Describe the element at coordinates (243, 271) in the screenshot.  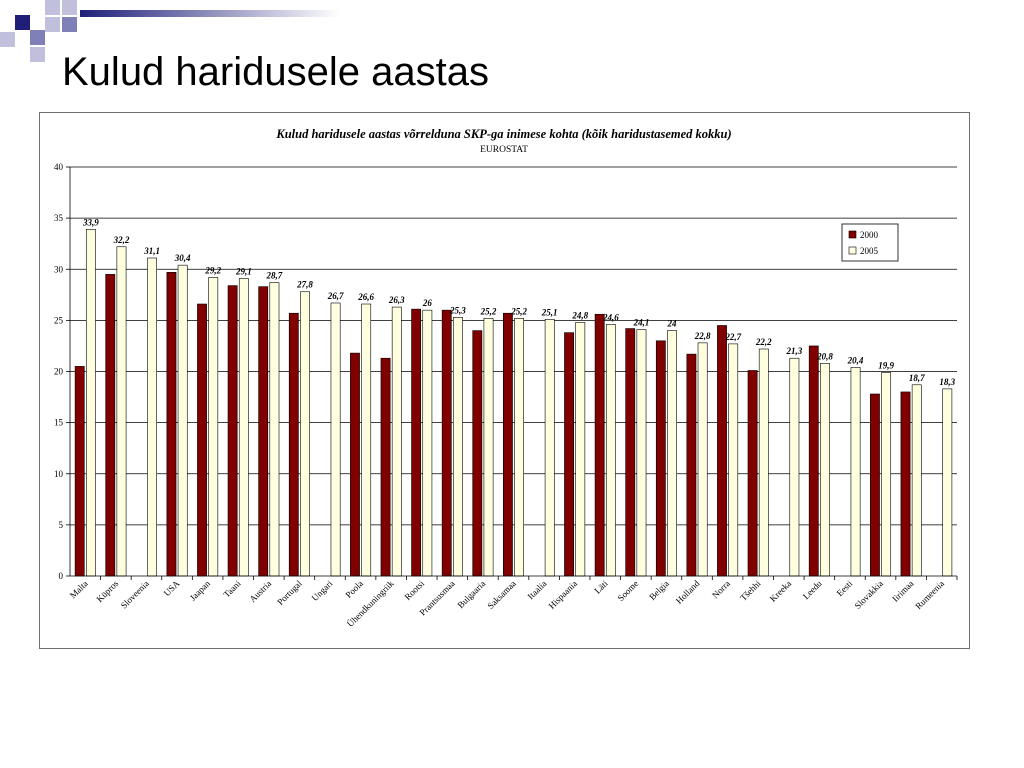
I see `data-label-2005: 29,1` at that location.